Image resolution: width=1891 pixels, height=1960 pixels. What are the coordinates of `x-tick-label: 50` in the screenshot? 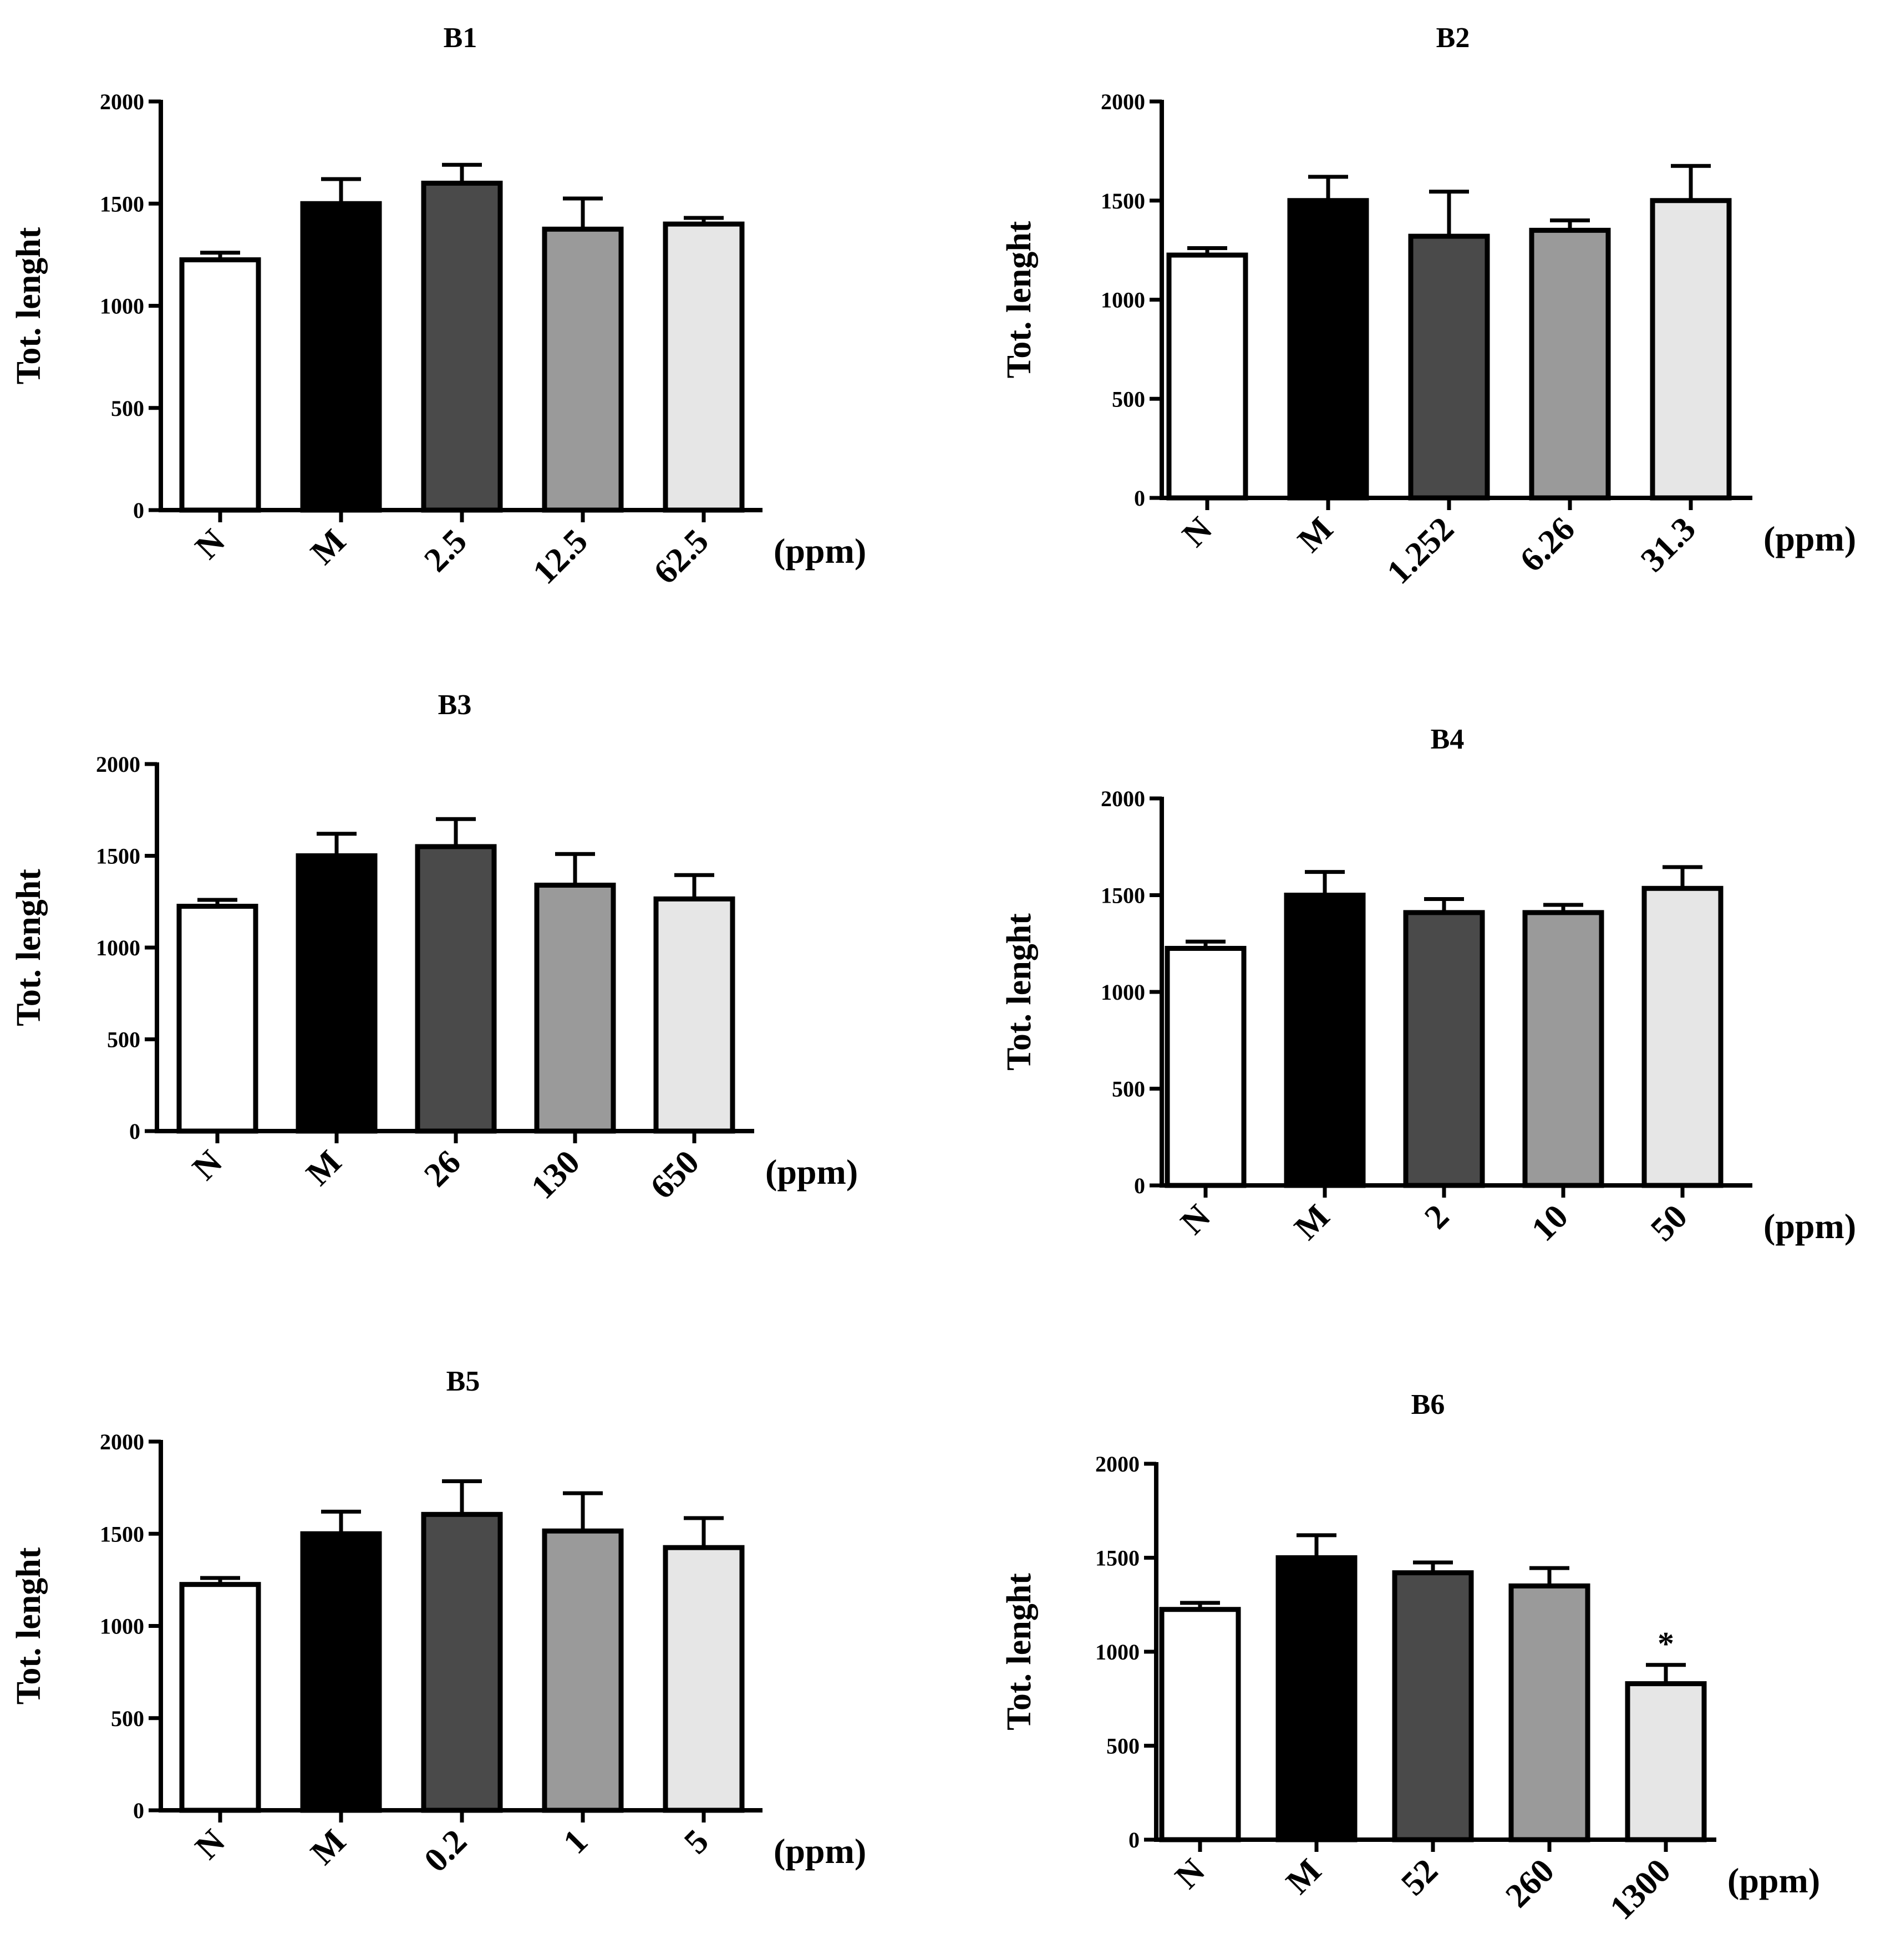 It's located at (1669, 1224).